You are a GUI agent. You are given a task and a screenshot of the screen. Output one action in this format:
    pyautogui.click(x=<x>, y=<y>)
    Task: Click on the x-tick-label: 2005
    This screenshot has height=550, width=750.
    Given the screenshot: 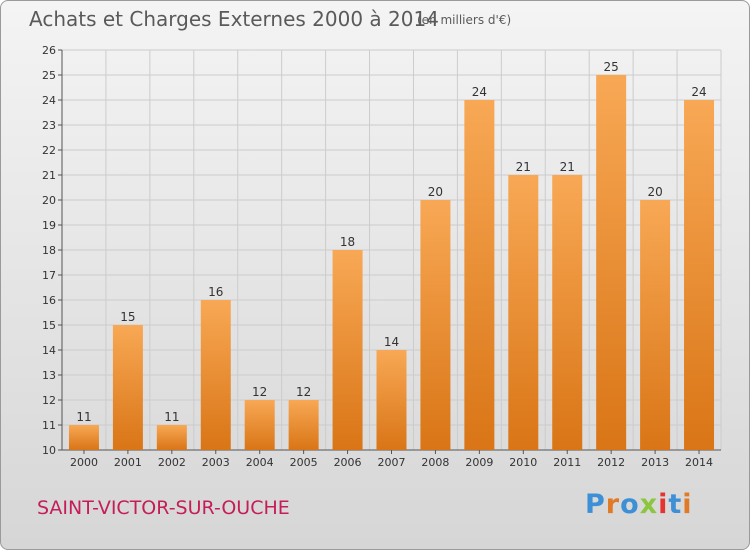 What is the action you would take?
    pyautogui.click(x=304, y=462)
    